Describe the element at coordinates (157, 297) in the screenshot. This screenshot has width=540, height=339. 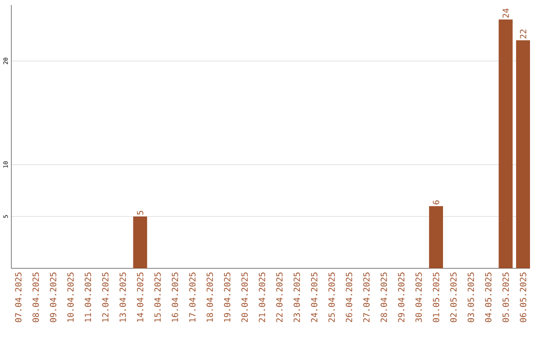
I see `x-tick-label: 15.04.2025` at that location.